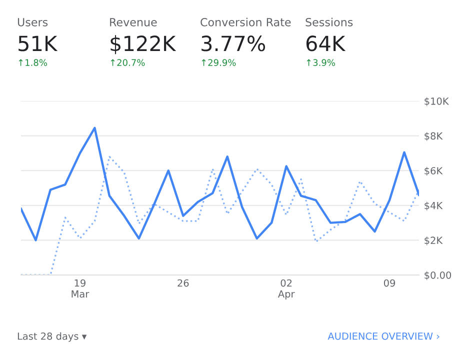  I want to click on text: AUDIENCE OVERVIEW ›, so click(384, 336).